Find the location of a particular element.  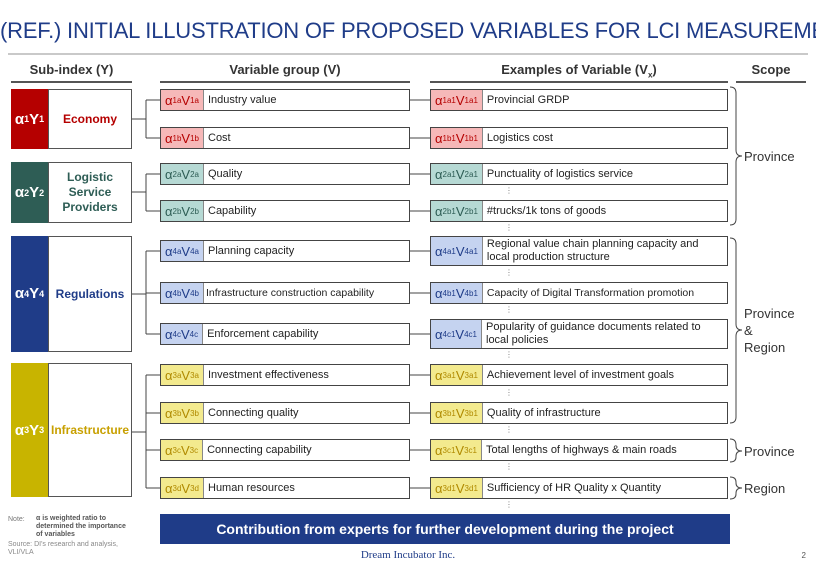

group-box: α 3c V 3c Connecting capability is located at coordinates (285, 450).